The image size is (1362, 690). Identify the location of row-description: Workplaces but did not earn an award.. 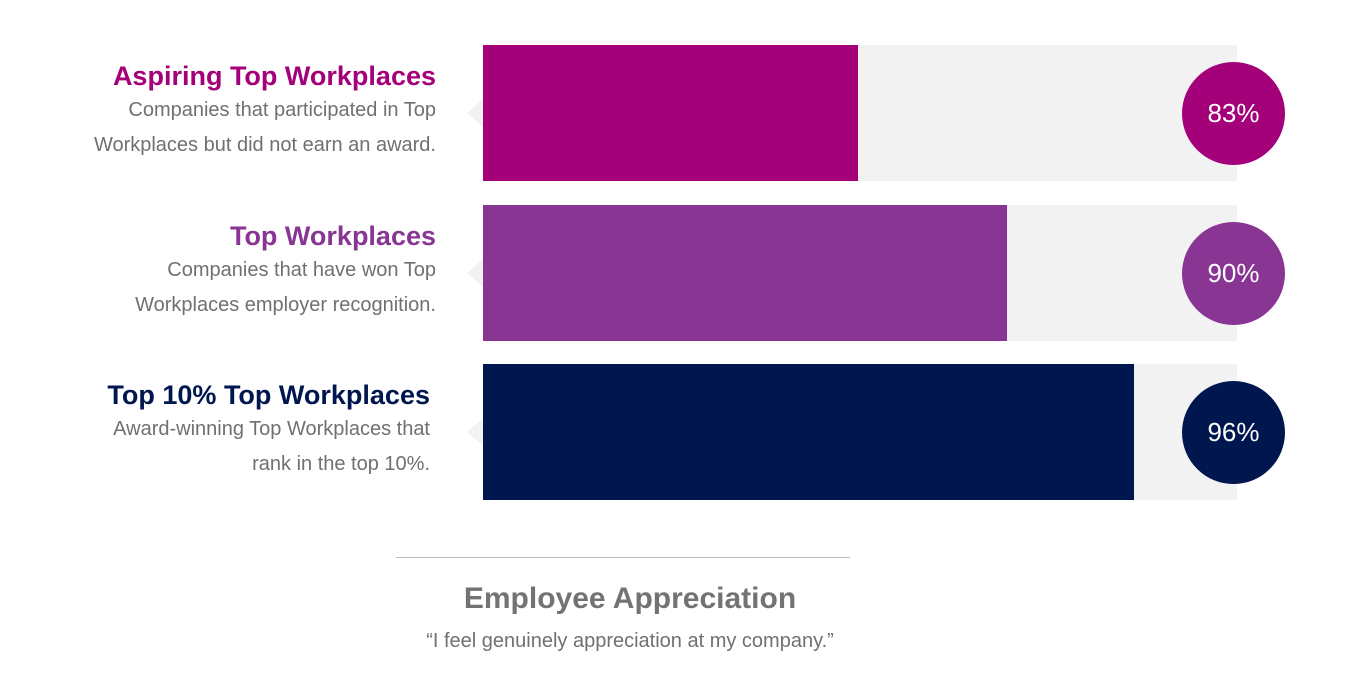
(264, 145).